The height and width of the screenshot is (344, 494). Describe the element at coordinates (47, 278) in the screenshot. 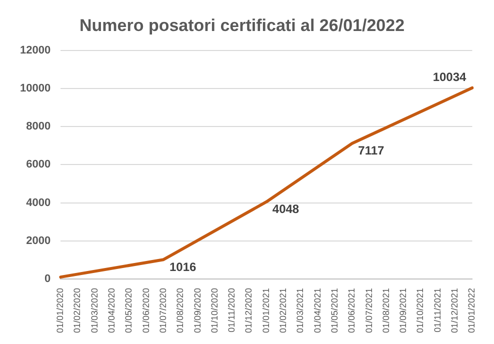

I see `y-tick-label: 0` at that location.